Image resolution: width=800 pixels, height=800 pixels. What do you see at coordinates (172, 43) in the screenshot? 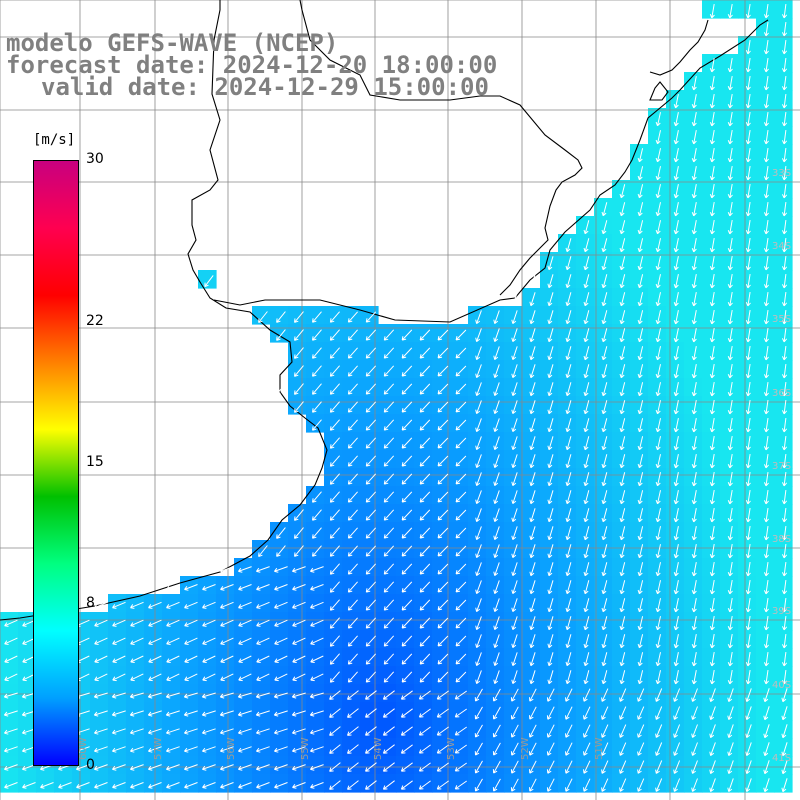
I see `model-title: modelo GEFS-WAVE (NCEP)` at bounding box center [172, 43].